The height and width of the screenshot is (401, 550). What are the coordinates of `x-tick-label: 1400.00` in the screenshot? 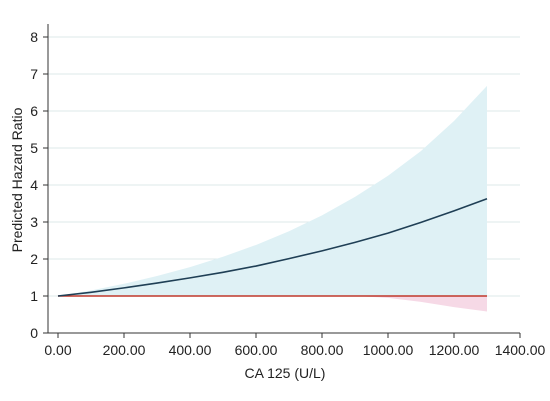 It's located at (520, 350).